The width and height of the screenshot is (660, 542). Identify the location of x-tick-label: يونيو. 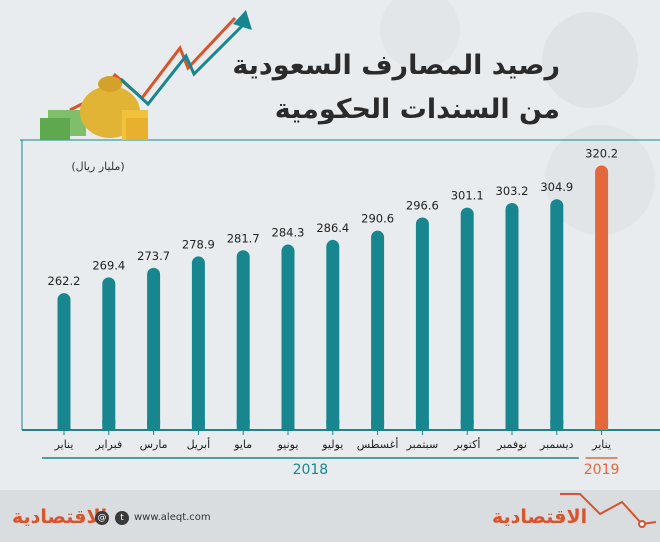
(288, 444).